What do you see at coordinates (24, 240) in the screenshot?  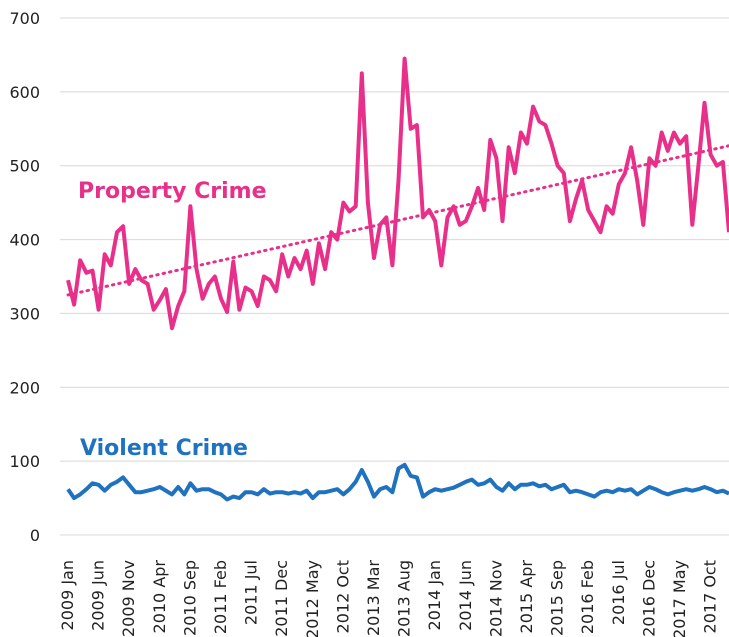 I see `y-tick-label: 400` at bounding box center [24, 240].